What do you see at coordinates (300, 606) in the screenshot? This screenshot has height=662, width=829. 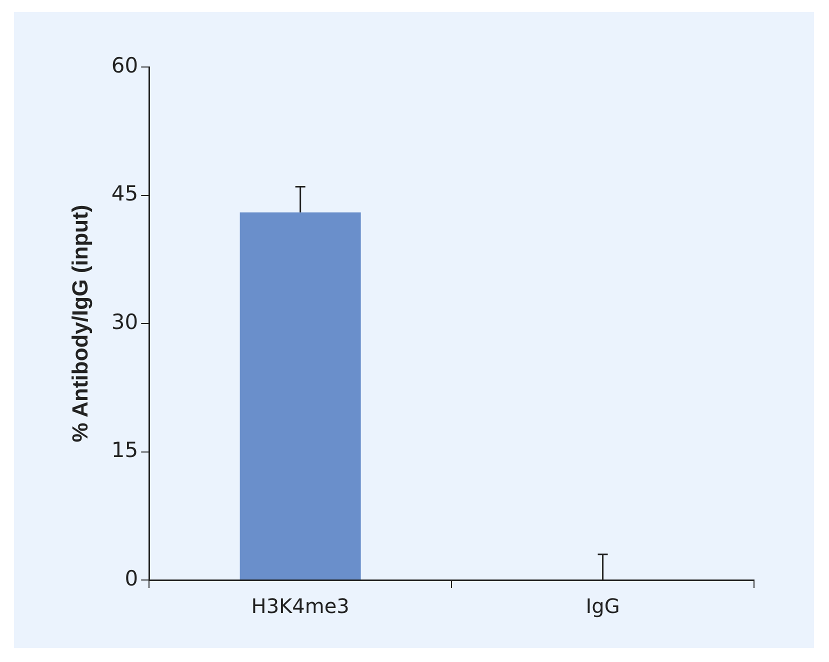 I see `x-tick-label: H3K4me3` at bounding box center [300, 606].